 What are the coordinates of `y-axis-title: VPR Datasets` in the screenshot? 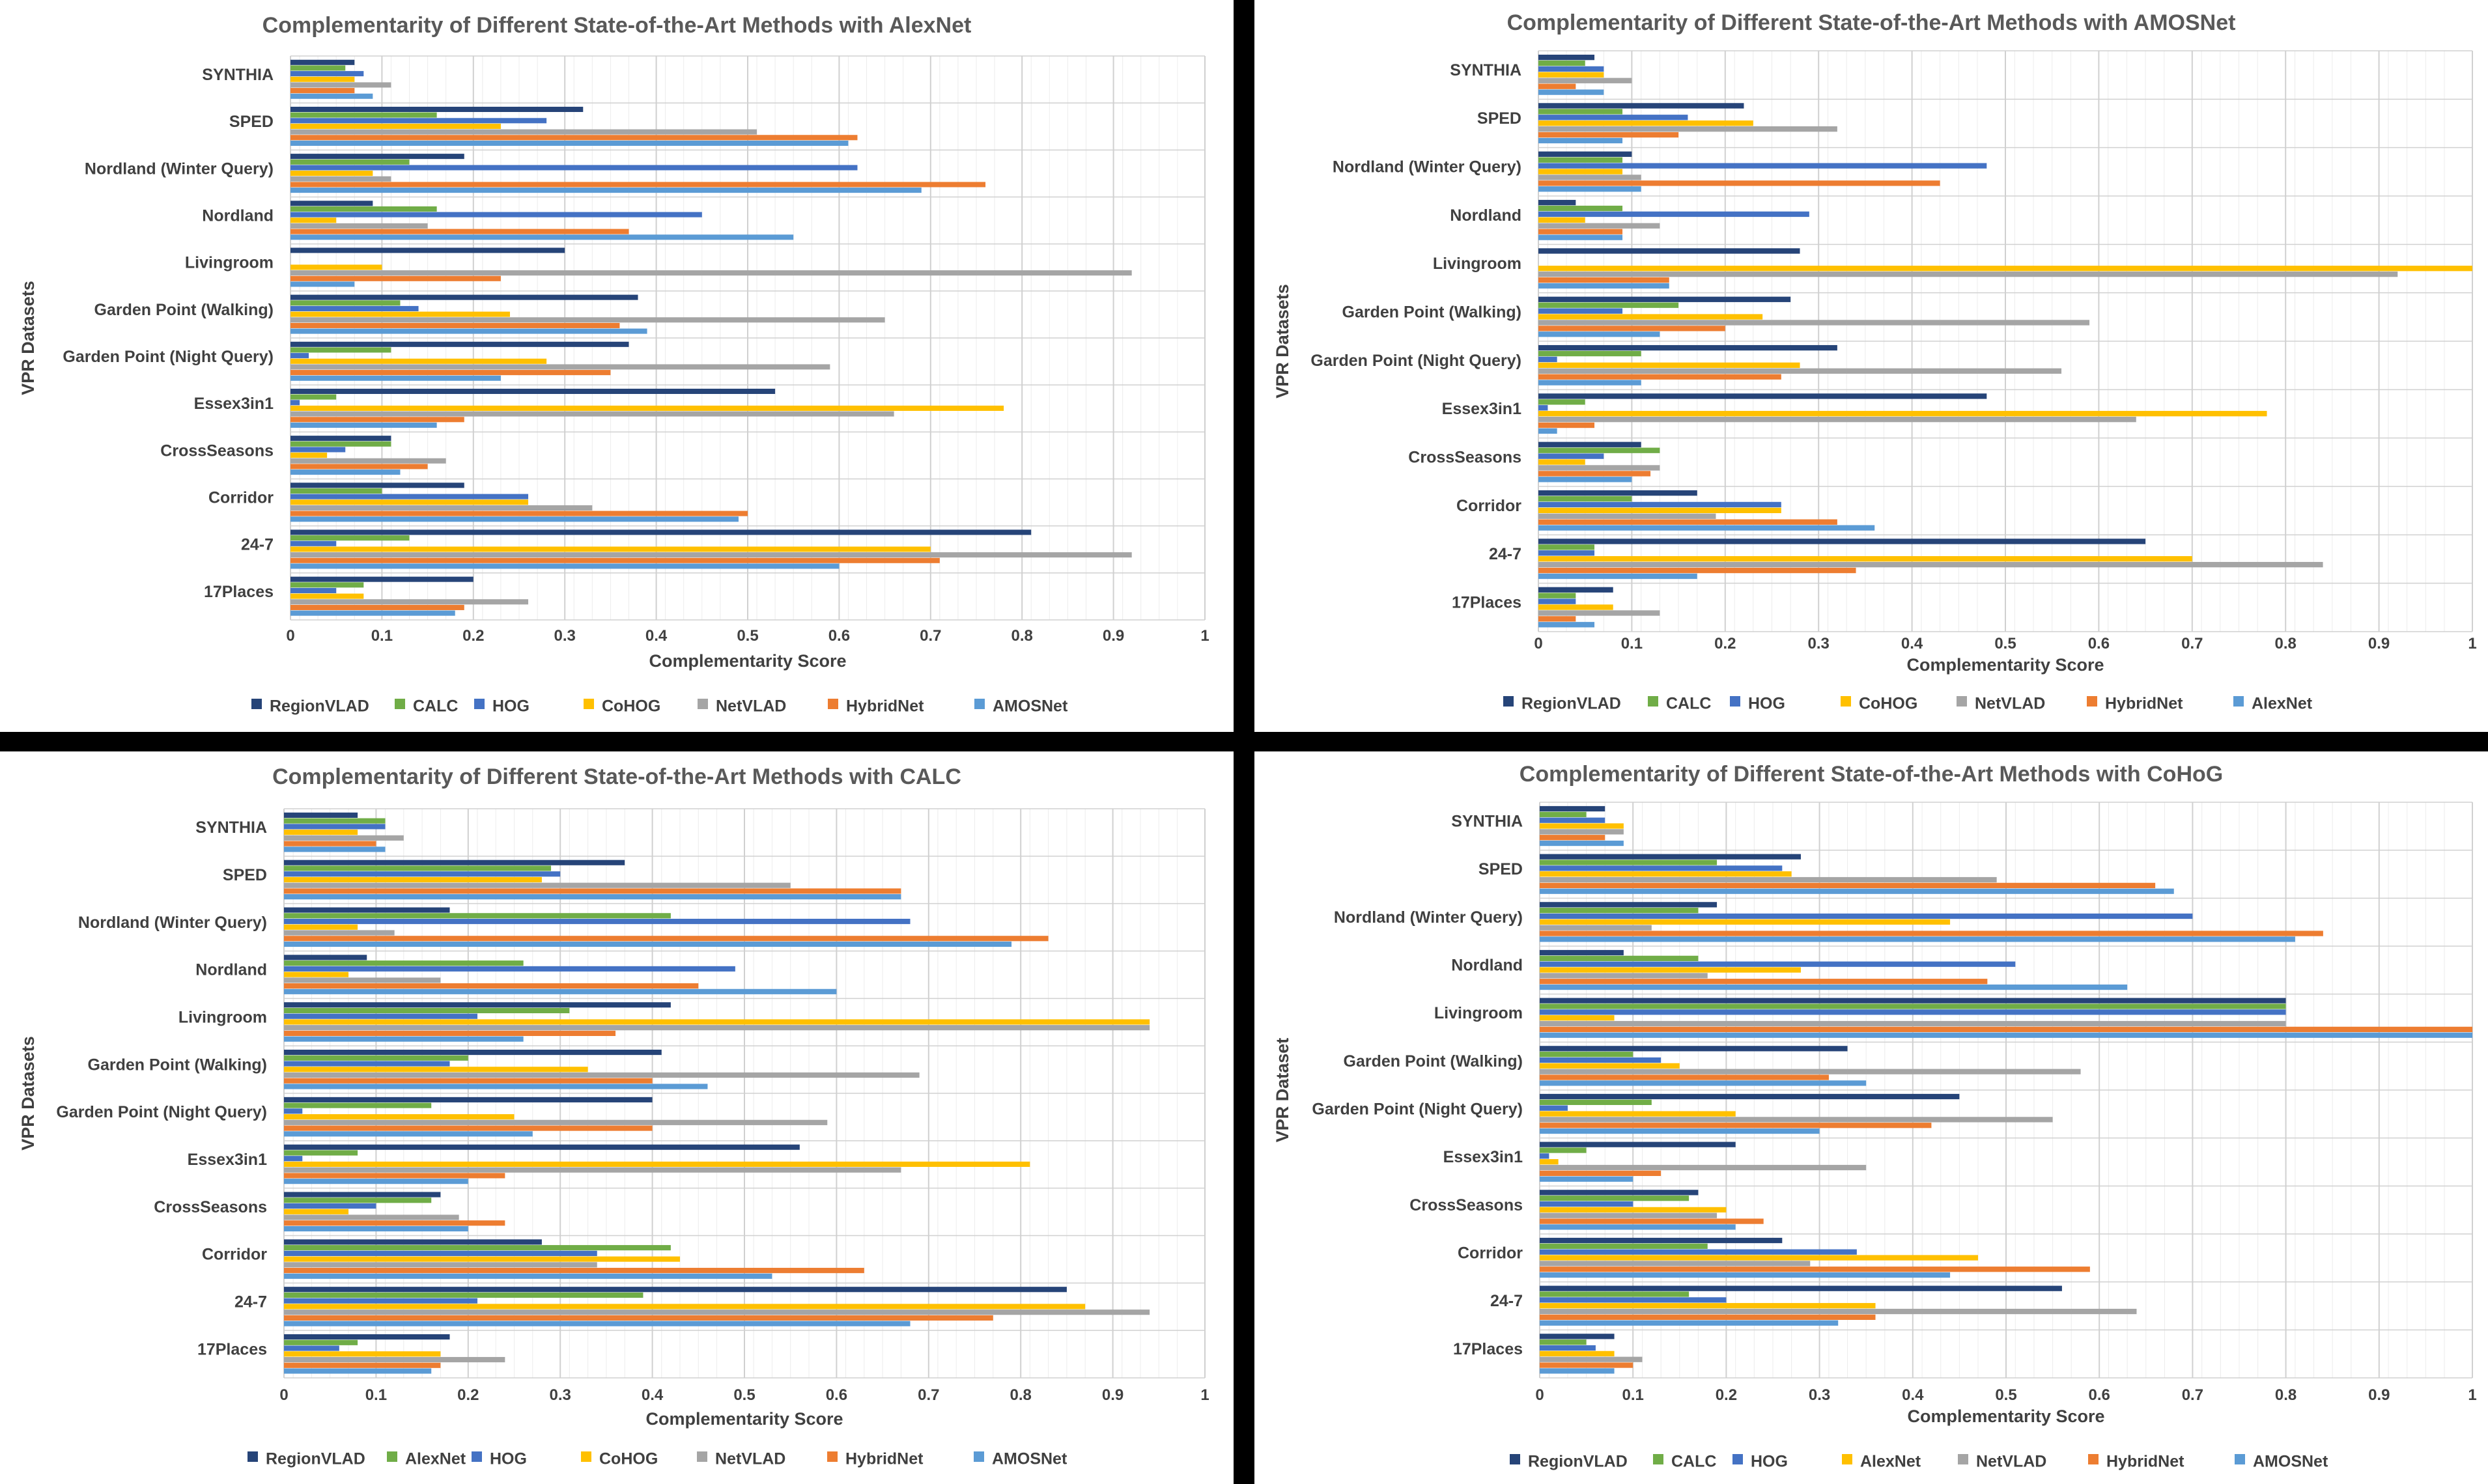 It's located at (28, 1094).